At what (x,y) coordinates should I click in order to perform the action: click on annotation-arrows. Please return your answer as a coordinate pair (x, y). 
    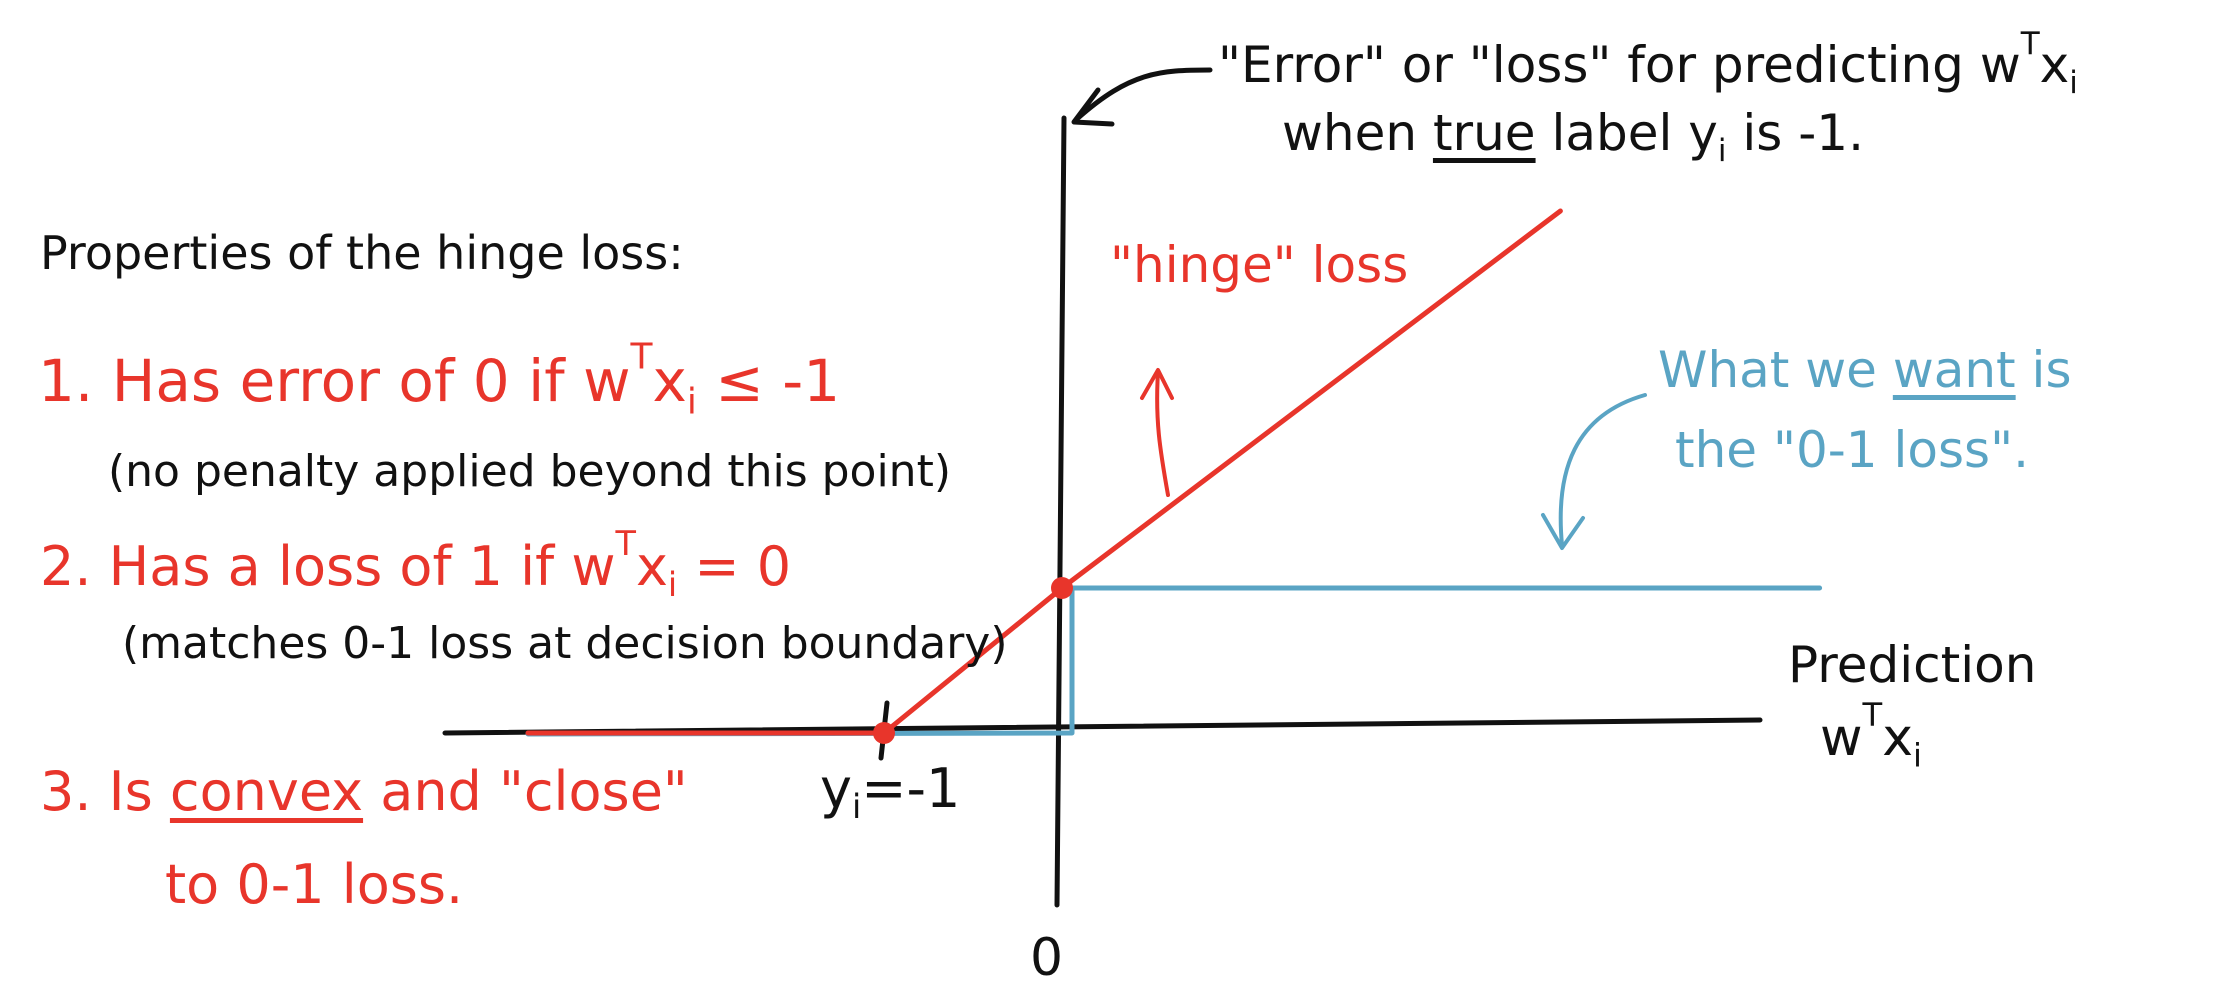
    Looking at the image, I should click on (1359, 308).